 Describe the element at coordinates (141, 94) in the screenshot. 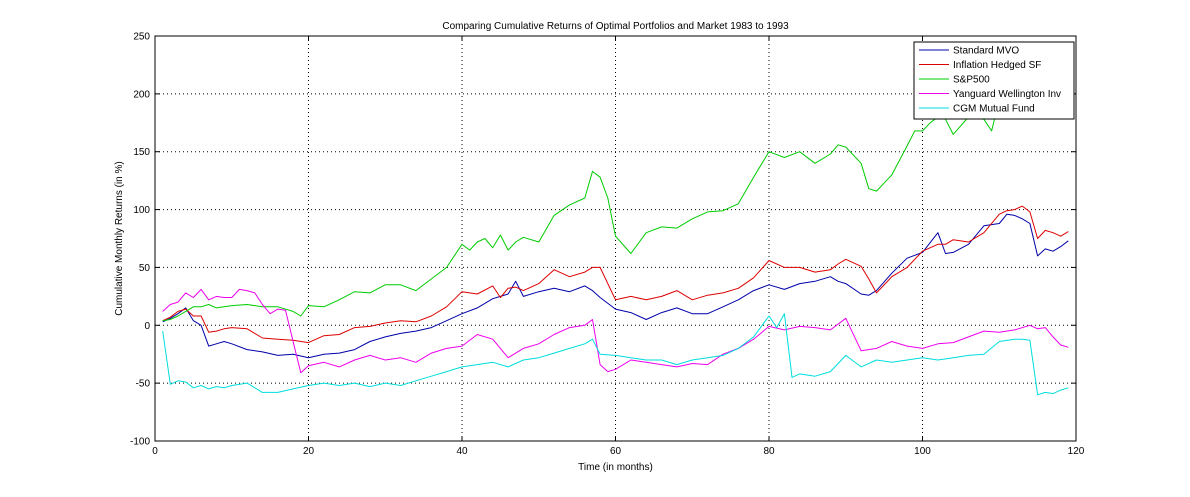

I see `y-tick-label: 200` at that location.